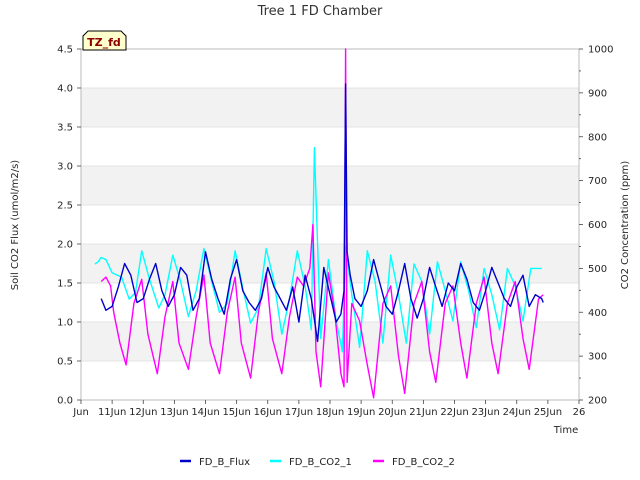 The height and width of the screenshot is (480, 640). I want to click on legend-label-1: FD_B_CO2_1, so click(320, 462).